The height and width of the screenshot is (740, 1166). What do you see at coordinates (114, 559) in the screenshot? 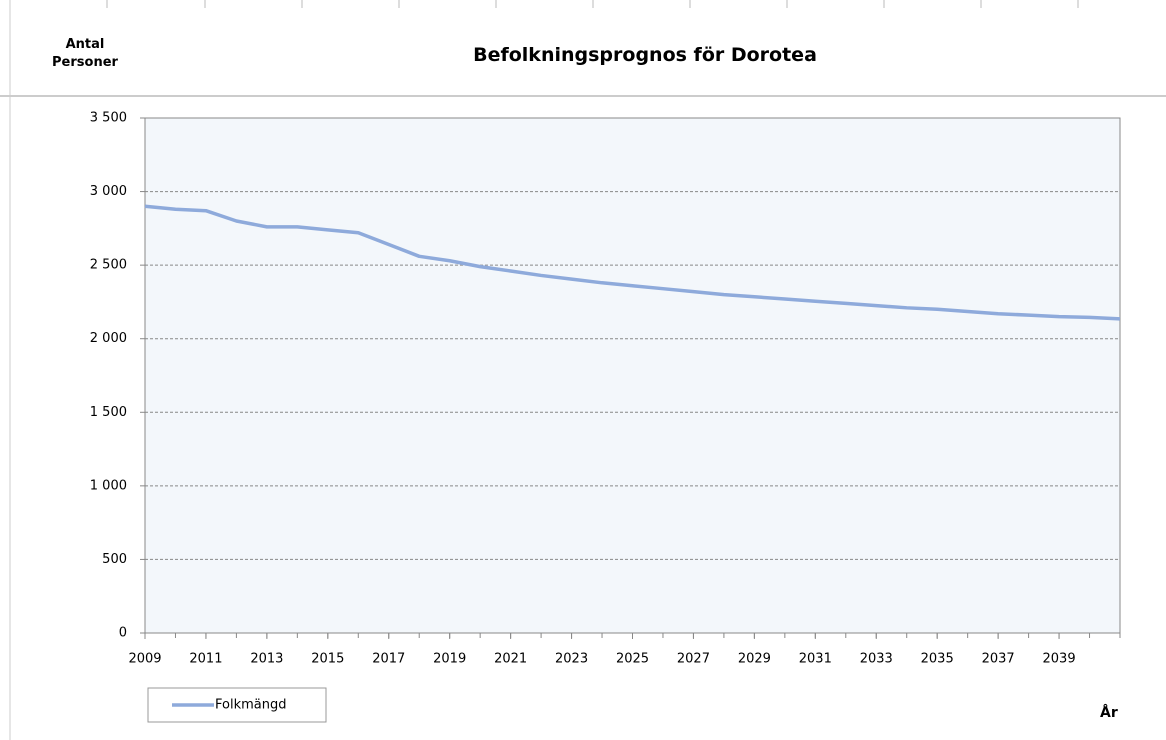
I see `y-tick-label: 500` at bounding box center [114, 559].